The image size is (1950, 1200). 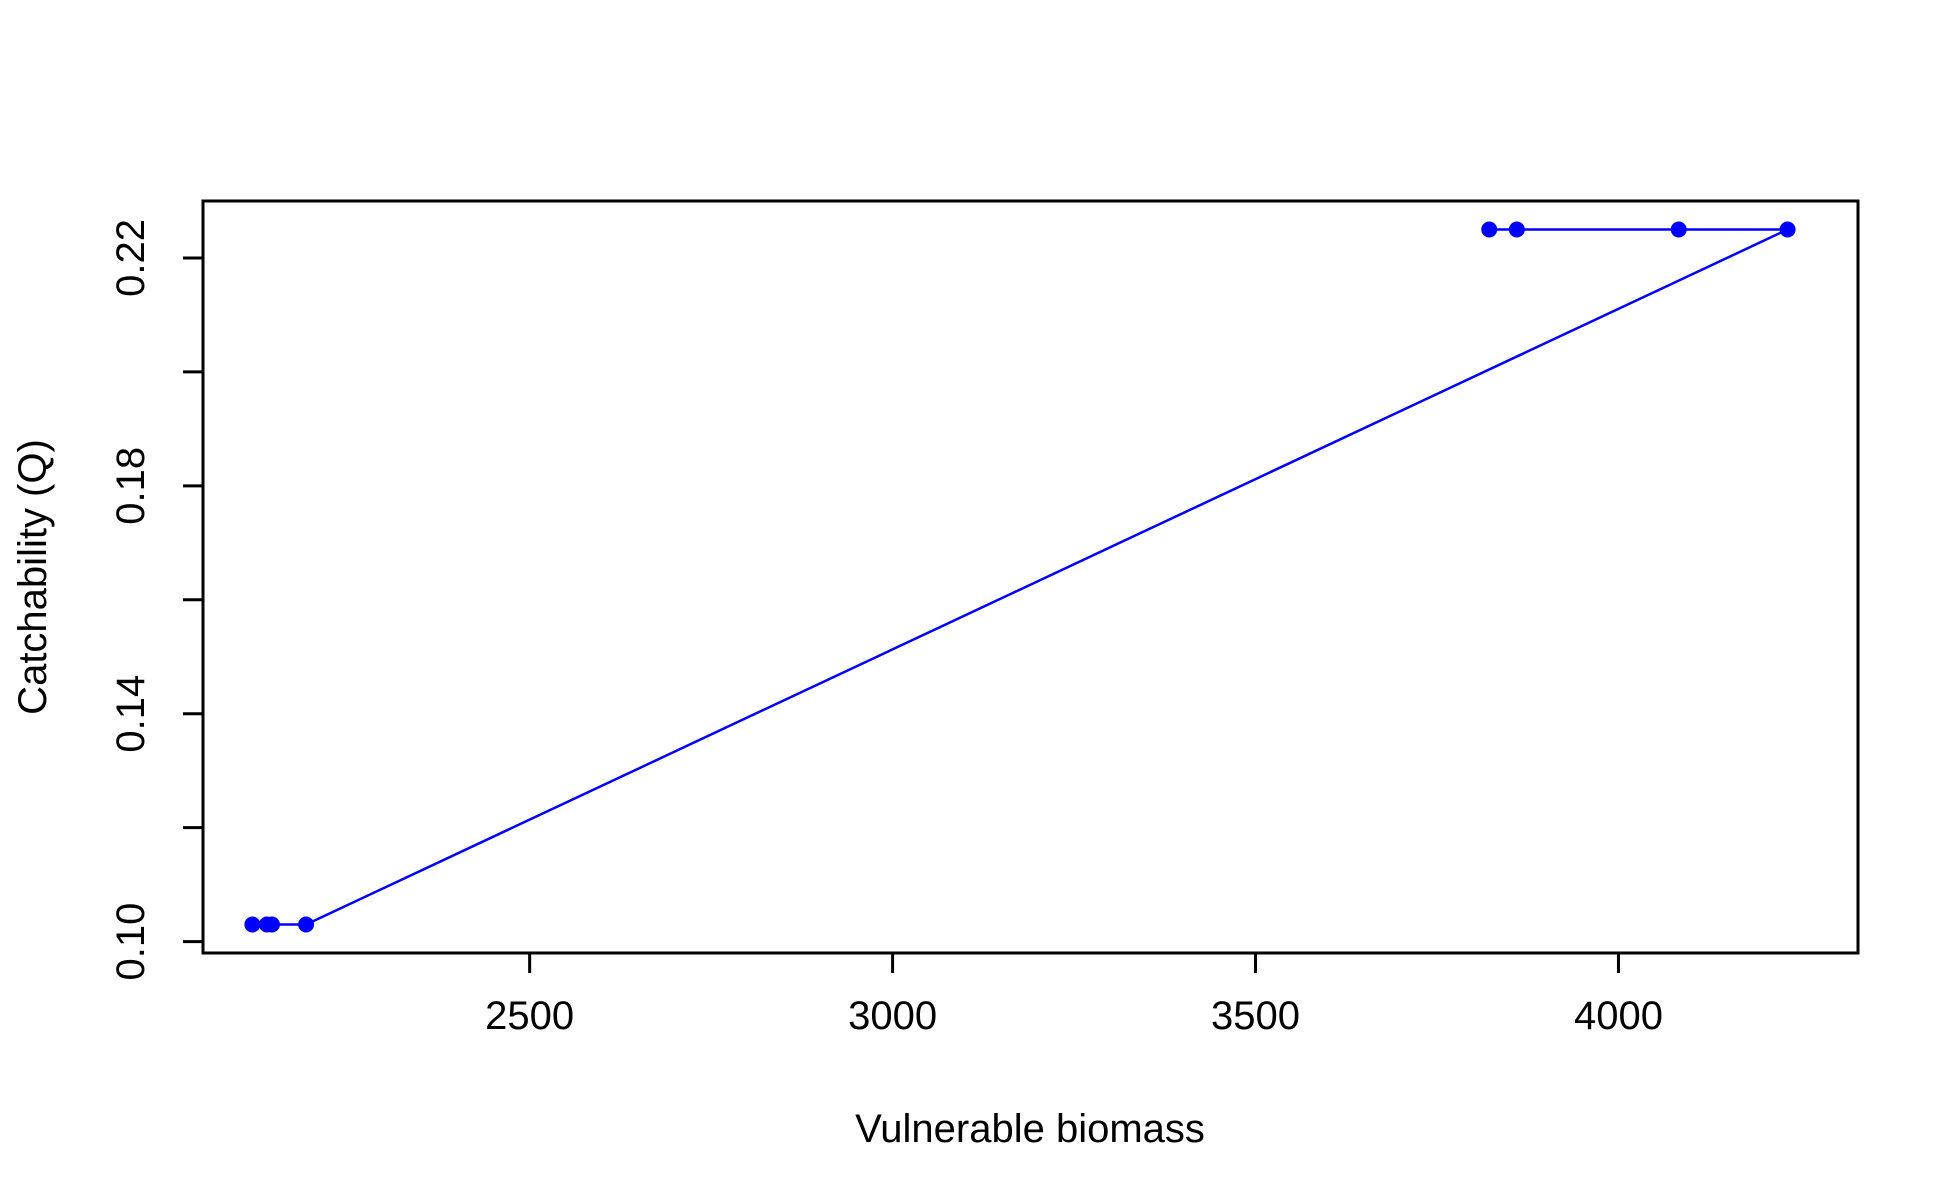 What do you see at coordinates (1618, 1016) in the screenshot?
I see `x-tick-label: 4000` at bounding box center [1618, 1016].